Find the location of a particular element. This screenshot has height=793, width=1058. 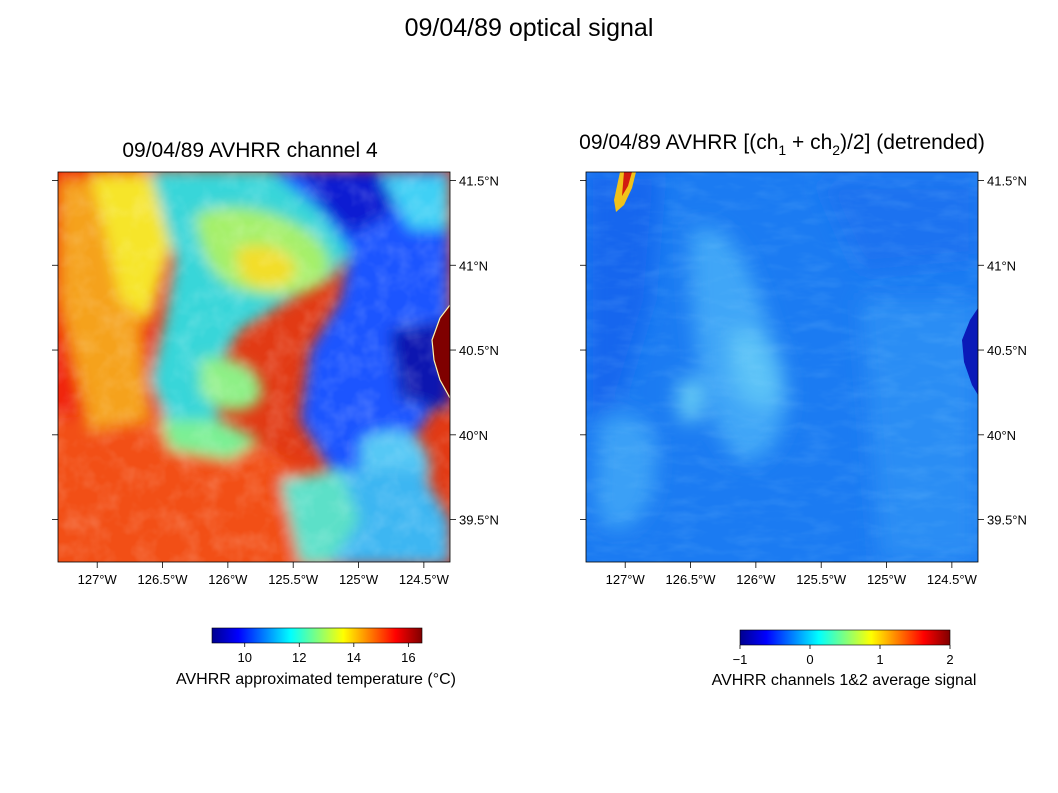

right-title-subscript-1: 1 is located at coordinates (782, 150).